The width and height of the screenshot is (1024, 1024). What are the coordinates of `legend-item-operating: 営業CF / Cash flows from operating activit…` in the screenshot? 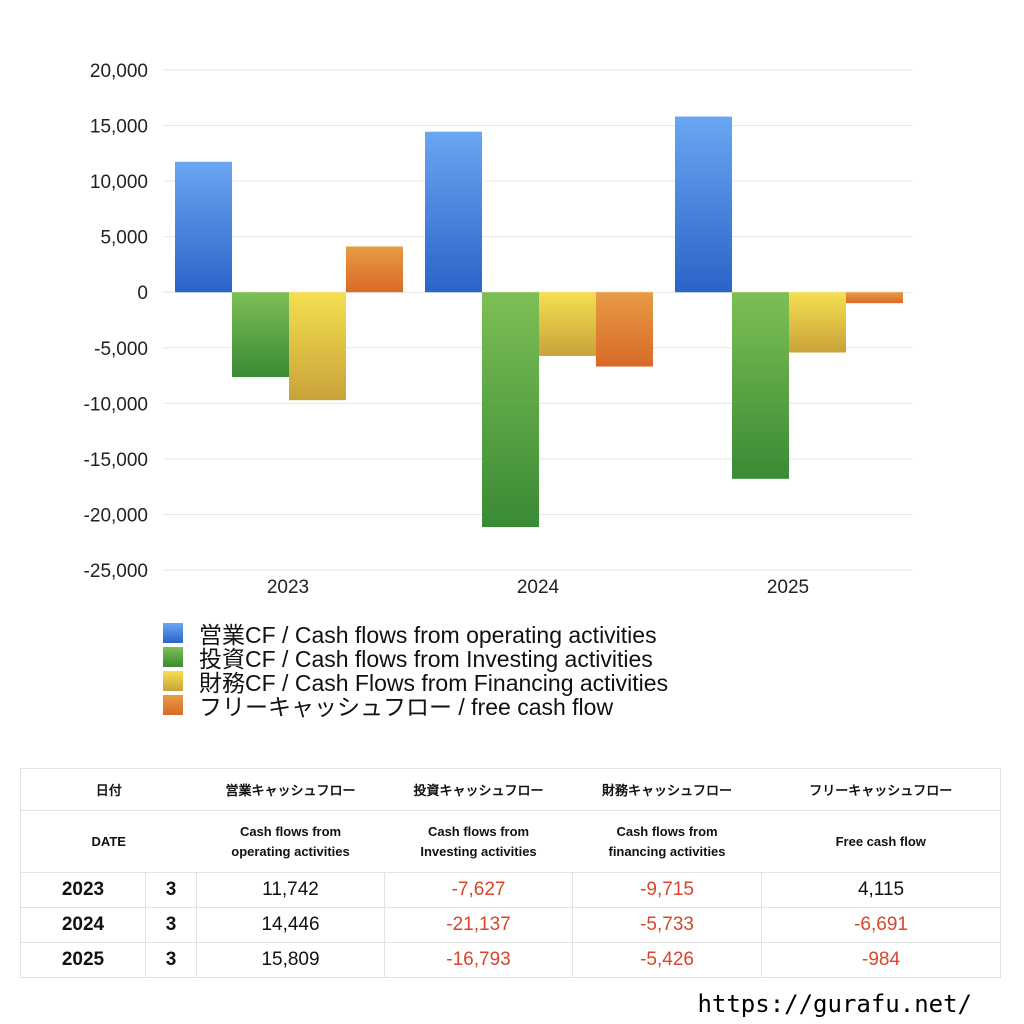 It's located at (415, 634).